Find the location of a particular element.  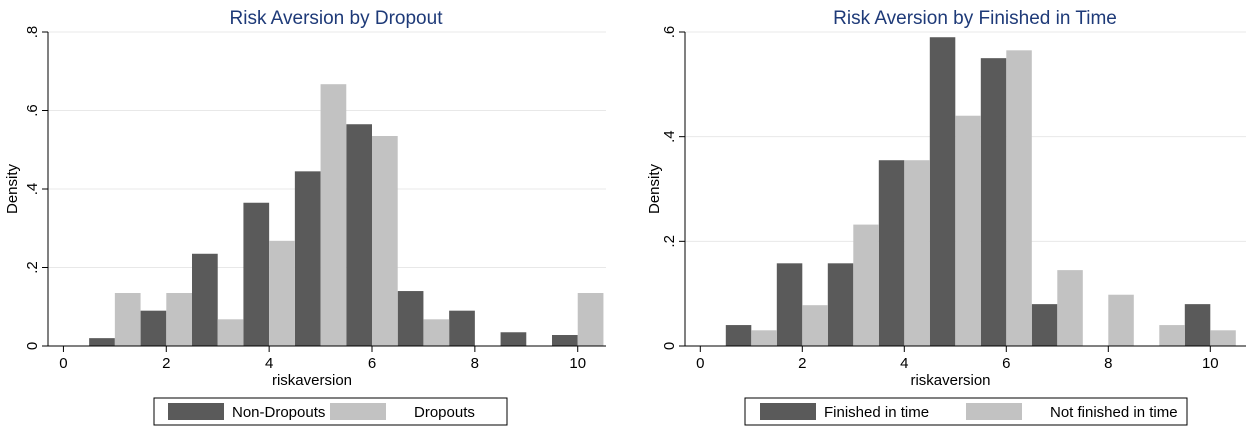

y-tick-label: .8 is located at coordinates (32, 32).